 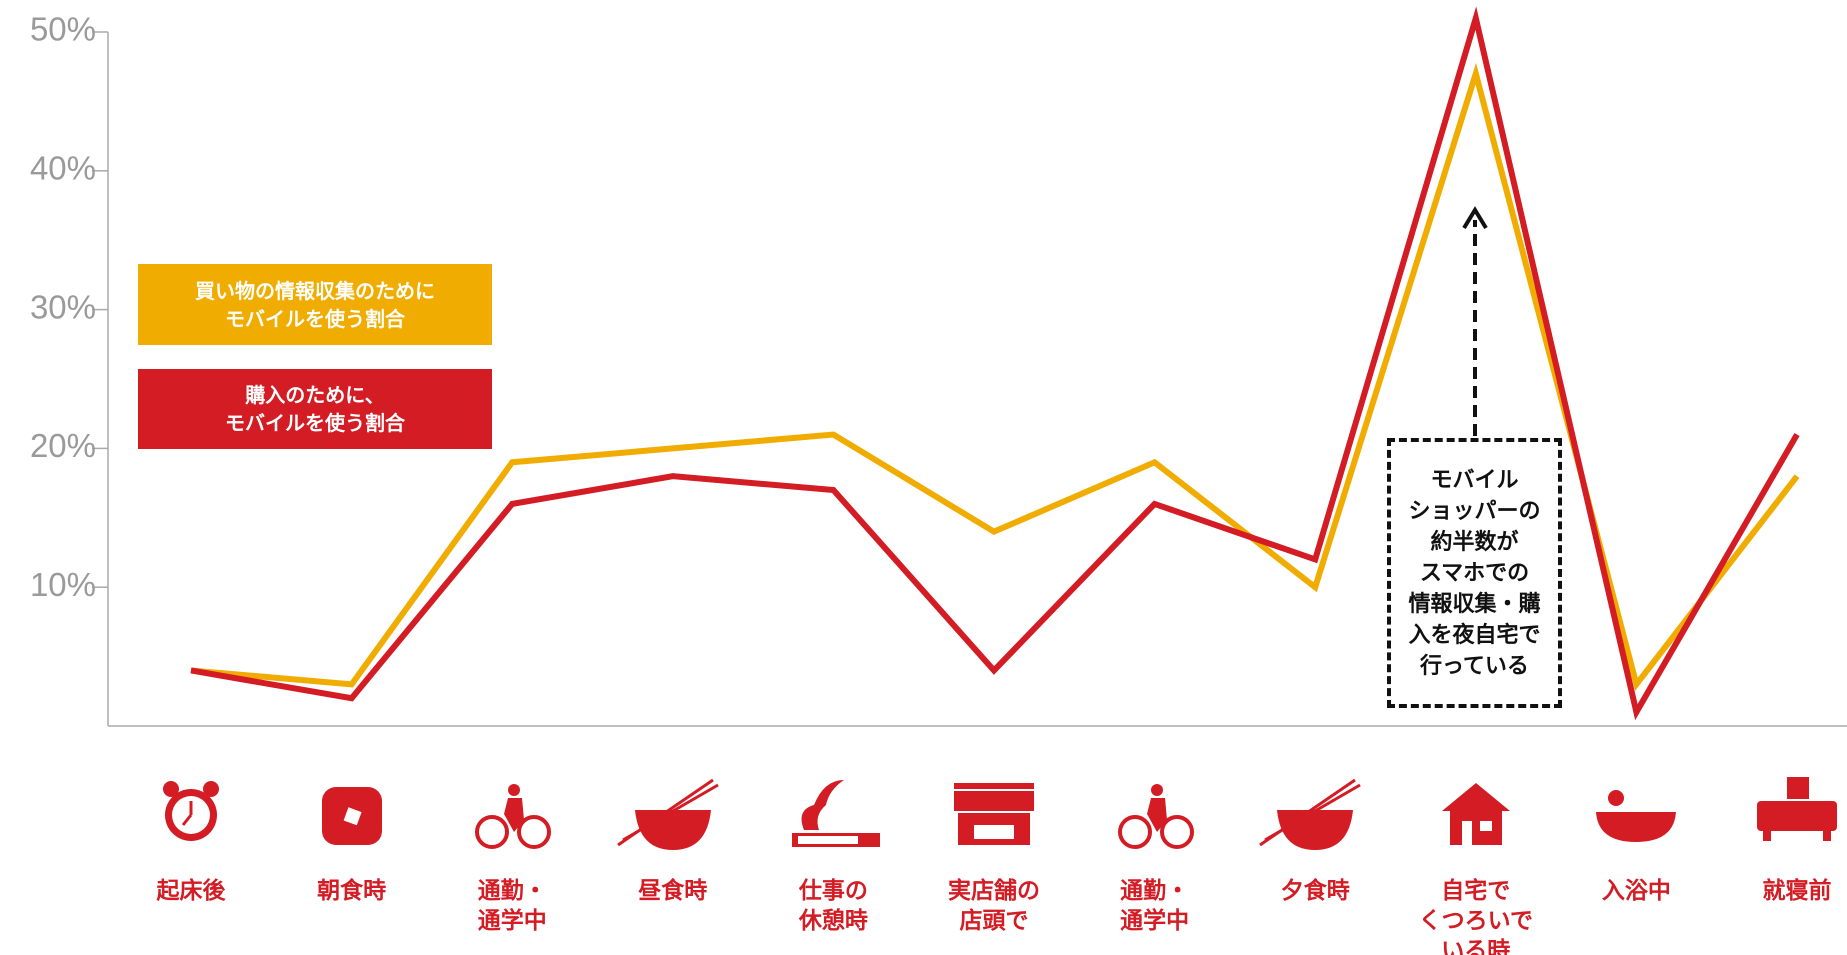 I want to click on x-tick-label: 自宅で くつろいで いる時, so click(x=1475, y=916).